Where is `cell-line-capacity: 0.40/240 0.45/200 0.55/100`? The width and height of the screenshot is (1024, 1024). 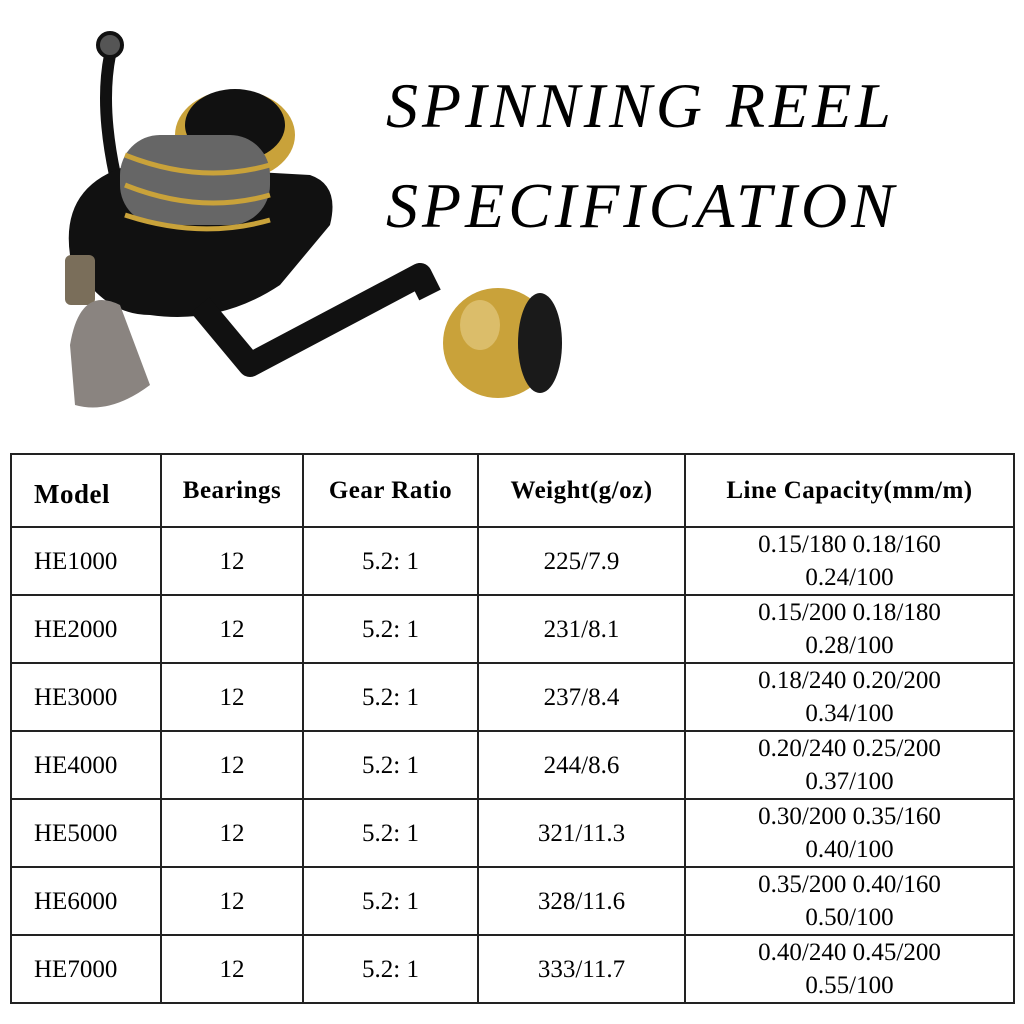
cell-line-capacity: 0.40/240 0.45/200 0.55/100 is located at coordinates (849, 969).